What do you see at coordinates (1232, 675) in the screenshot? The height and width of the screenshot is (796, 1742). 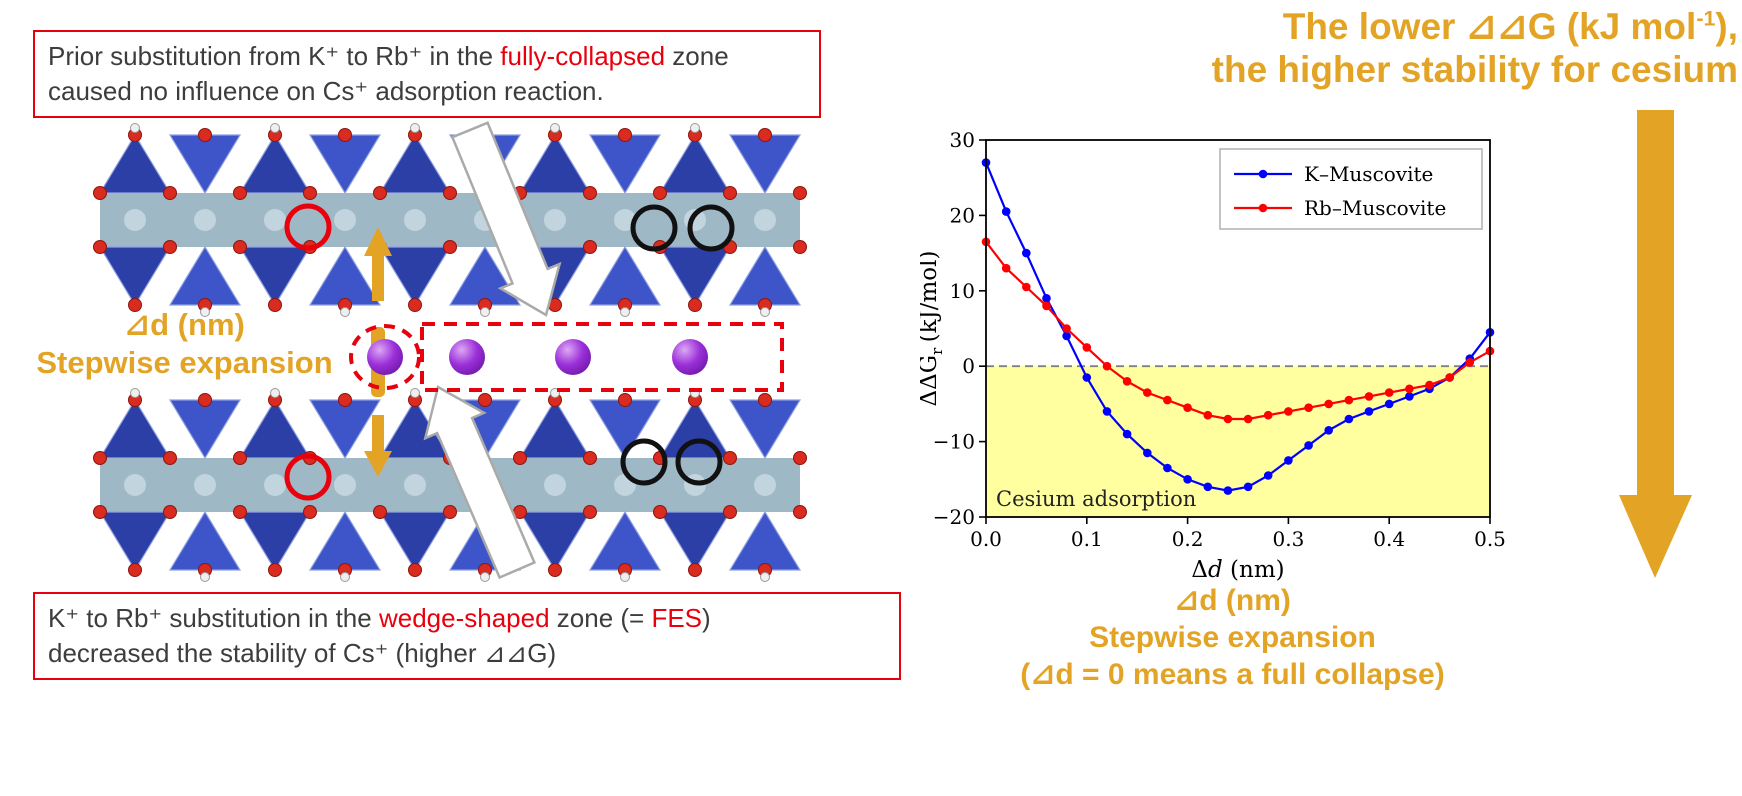 I see `full-collapse-note: (⊿d = 0 means a full collapse)` at bounding box center [1232, 675].